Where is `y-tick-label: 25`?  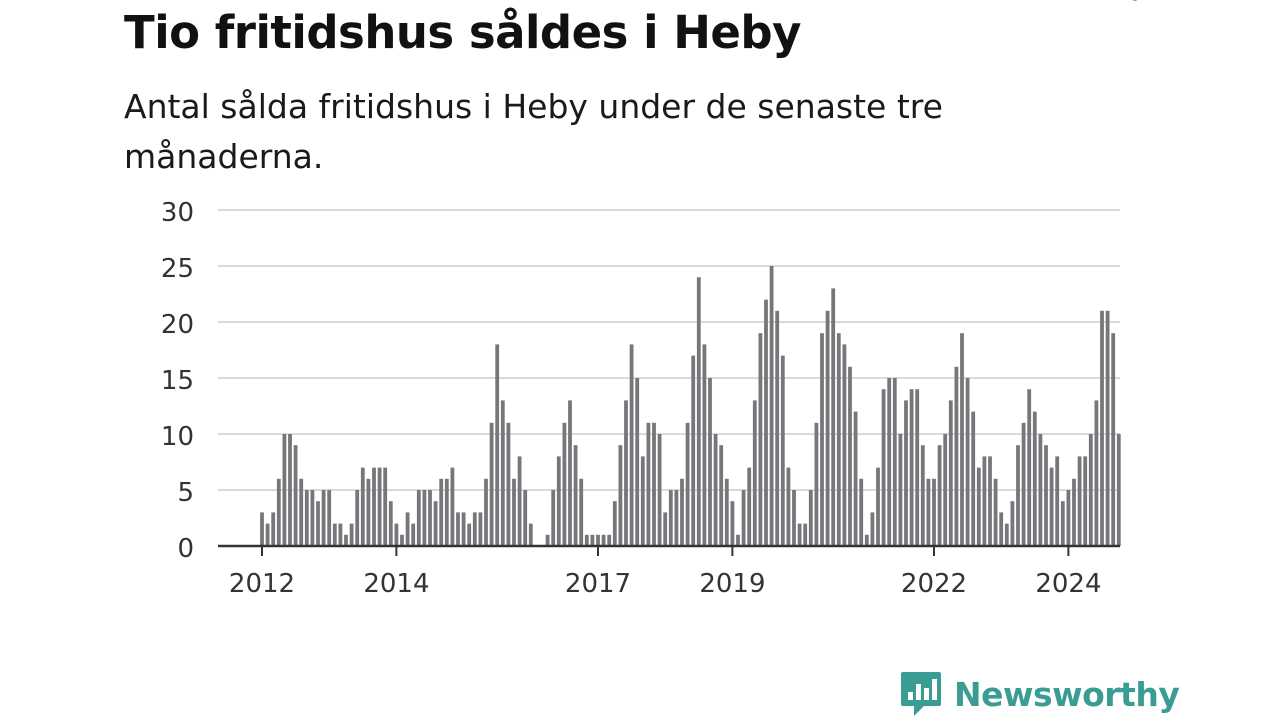 y-tick-label: 25 is located at coordinates (177, 269).